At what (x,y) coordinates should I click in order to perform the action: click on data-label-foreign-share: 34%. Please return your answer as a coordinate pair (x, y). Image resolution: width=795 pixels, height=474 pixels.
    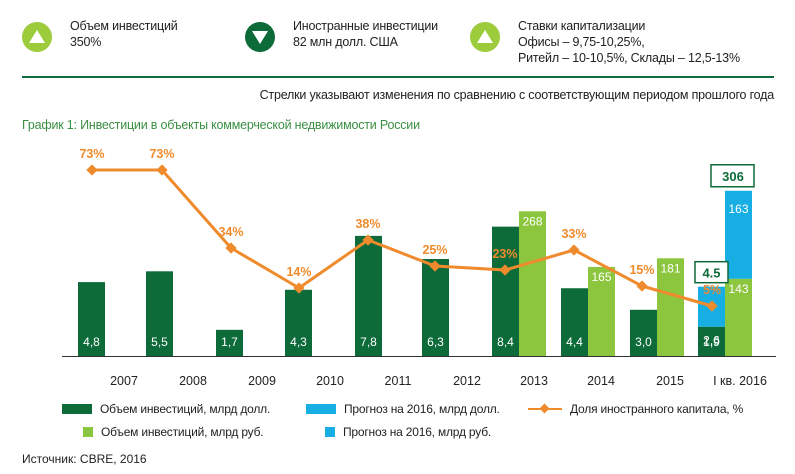
    Looking at the image, I should click on (230, 232).